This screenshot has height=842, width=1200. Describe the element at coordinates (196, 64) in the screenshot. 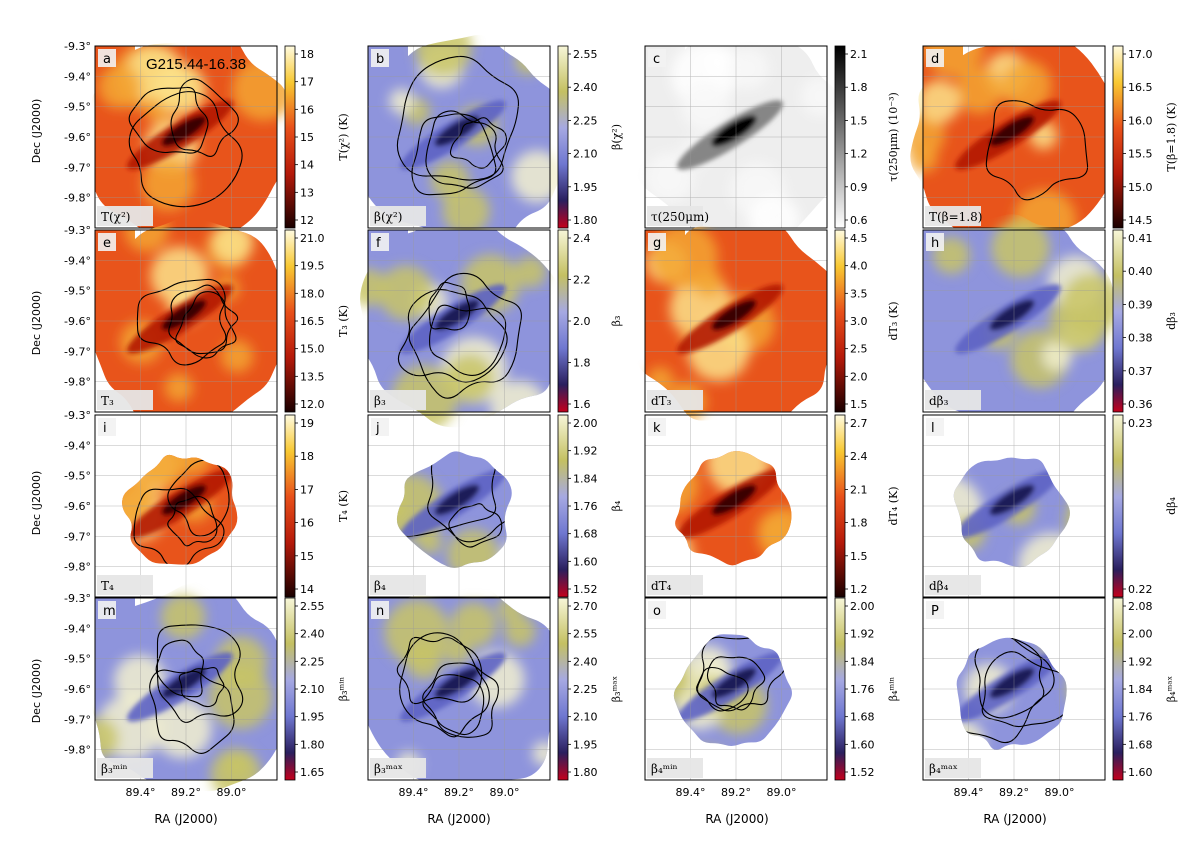

I see `figure-title: G215.44-16.38` at that location.